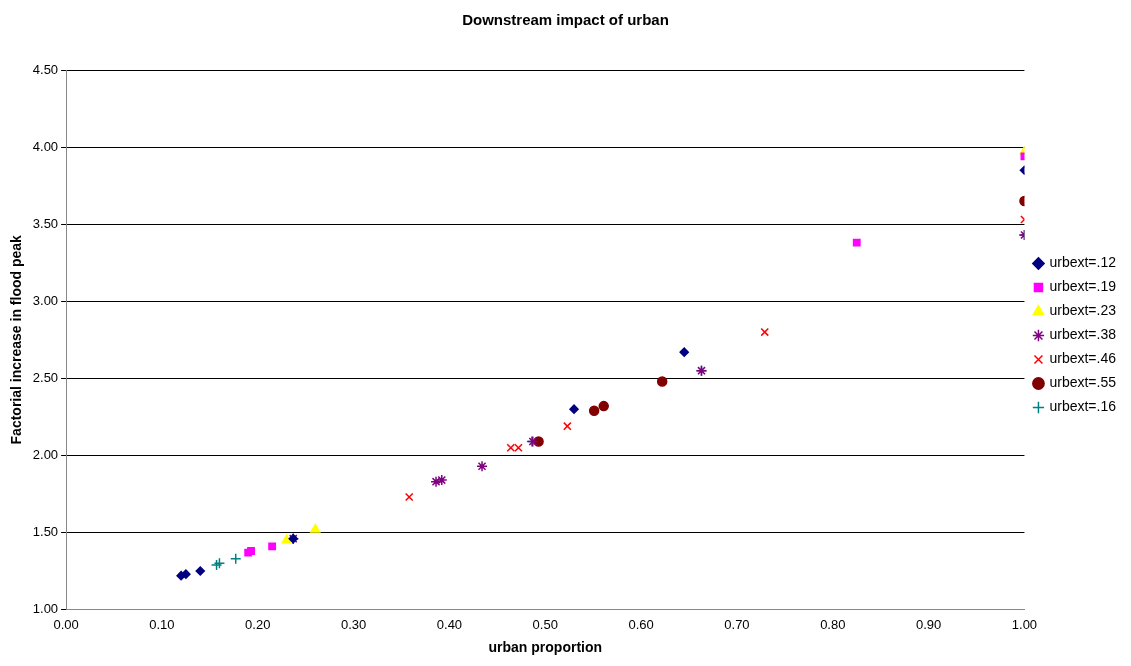 This screenshot has width=1131, height=666. I want to click on x-tick-label: 0.30, so click(353, 624).